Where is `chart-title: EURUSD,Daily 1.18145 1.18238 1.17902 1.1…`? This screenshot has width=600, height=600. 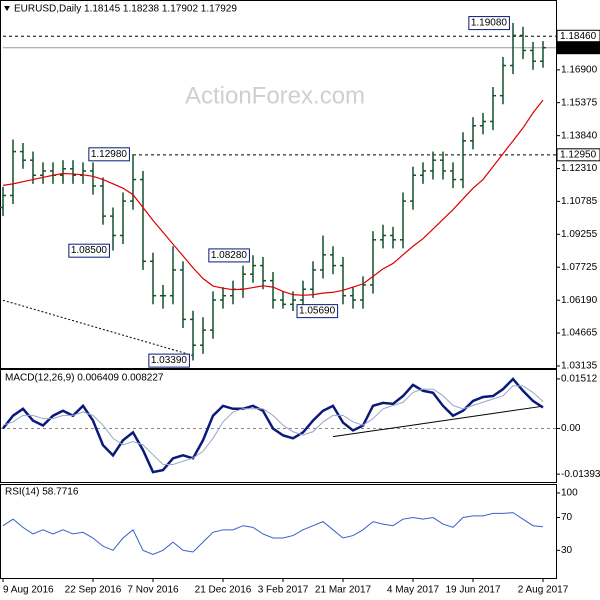
chart-title: EURUSD,Daily 1.18145 1.18238 1.17902 1.1… is located at coordinates (125, 9).